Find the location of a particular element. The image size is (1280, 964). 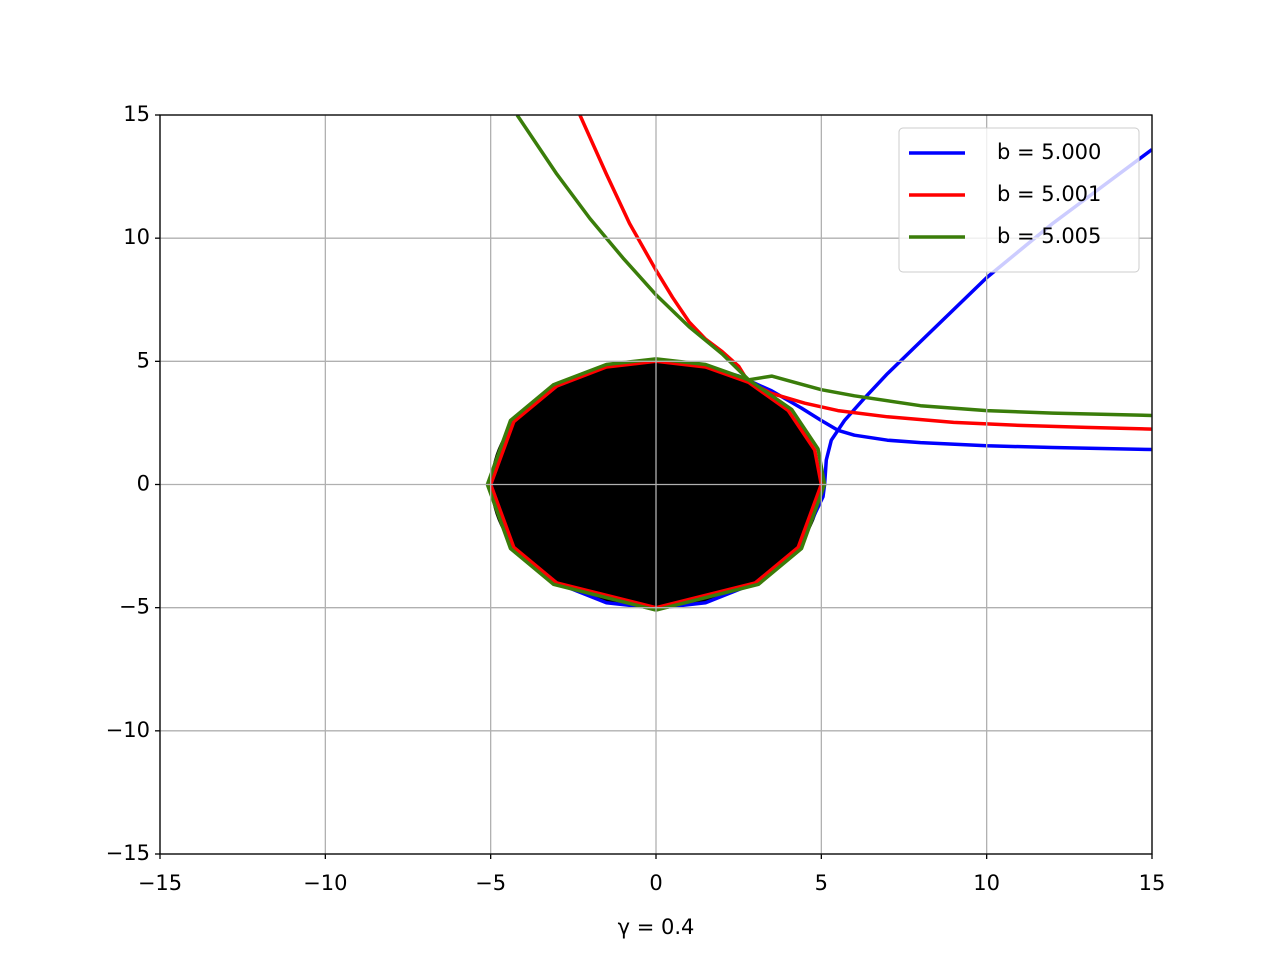

legend-label: b = 5.000 is located at coordinates (1049, 152).